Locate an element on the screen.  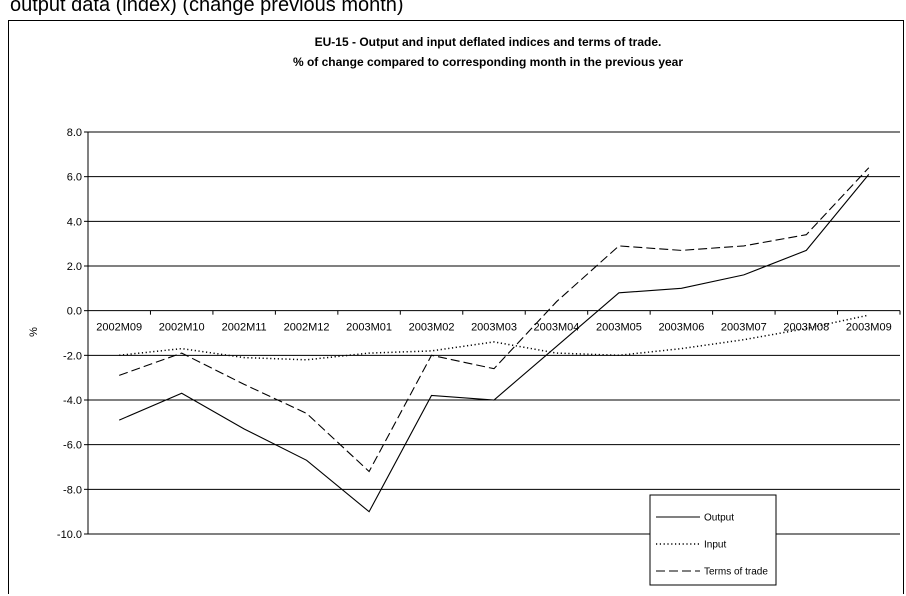
x-tick-label: 2003M04 is located at coordinates (557, 328).